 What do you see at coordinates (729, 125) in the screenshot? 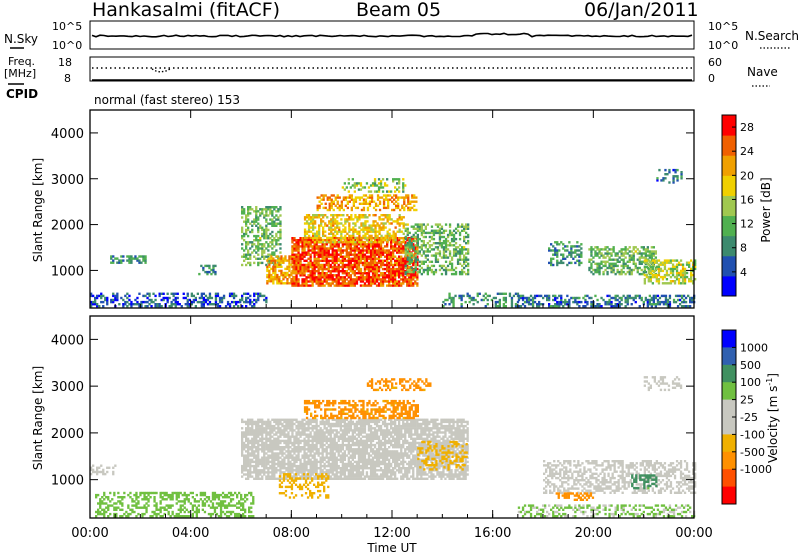
I see `colorbar-swatch` at bounding box center [729, 125].